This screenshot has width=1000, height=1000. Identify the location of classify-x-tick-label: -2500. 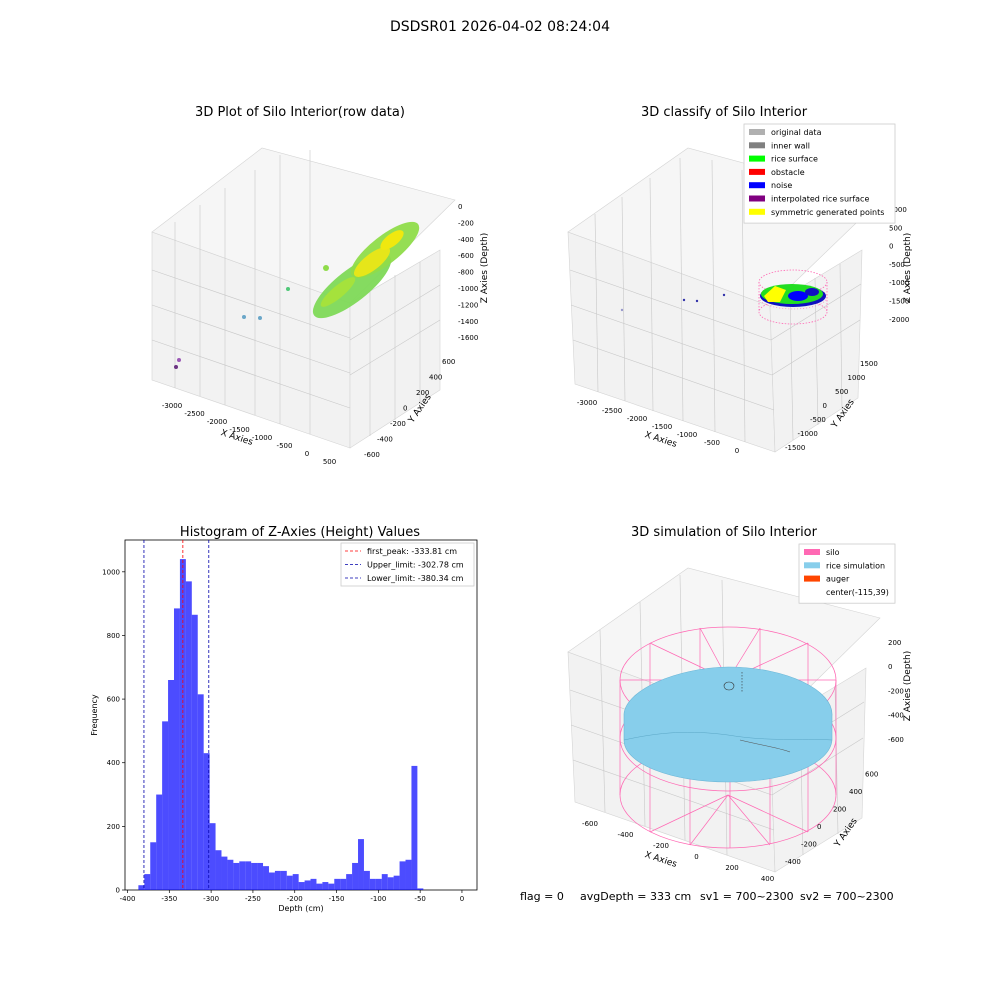
(612, 411).